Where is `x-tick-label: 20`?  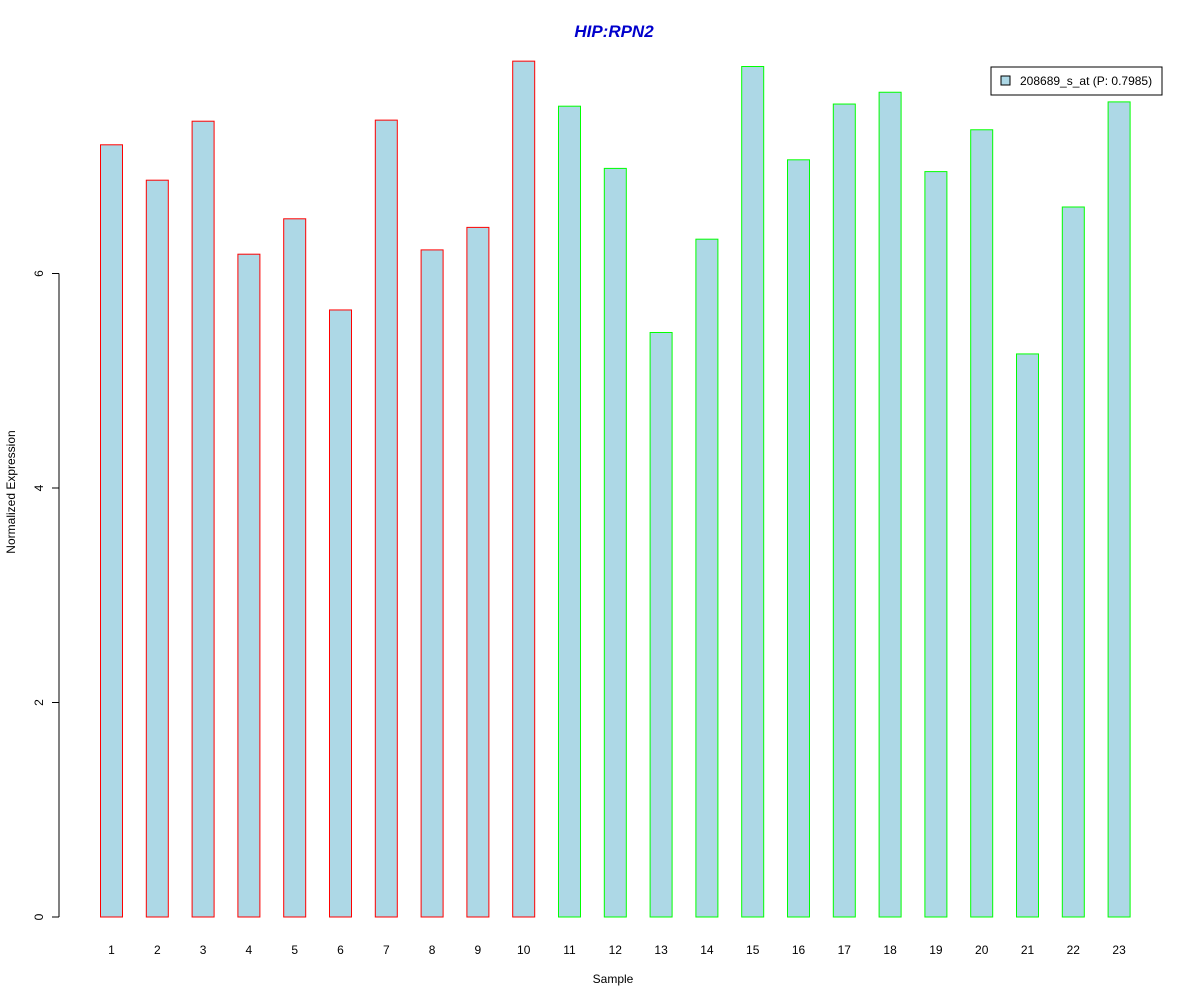
x-tick-label: 20 is located at coordinates (982, 950).